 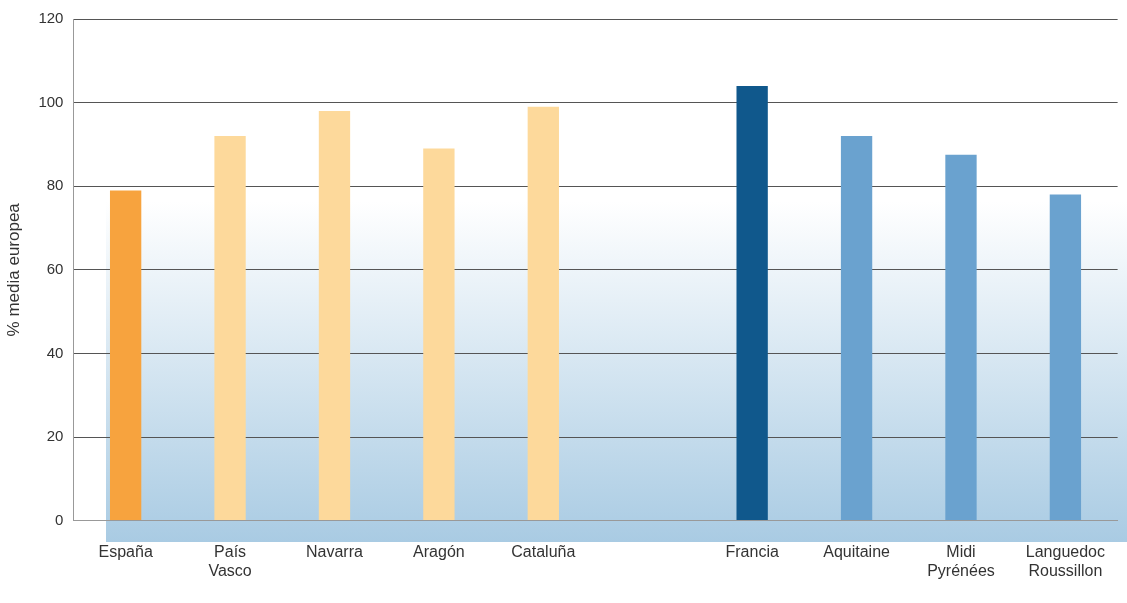 I want to click on y-tick-label: 40, so click(x=55, y=352).